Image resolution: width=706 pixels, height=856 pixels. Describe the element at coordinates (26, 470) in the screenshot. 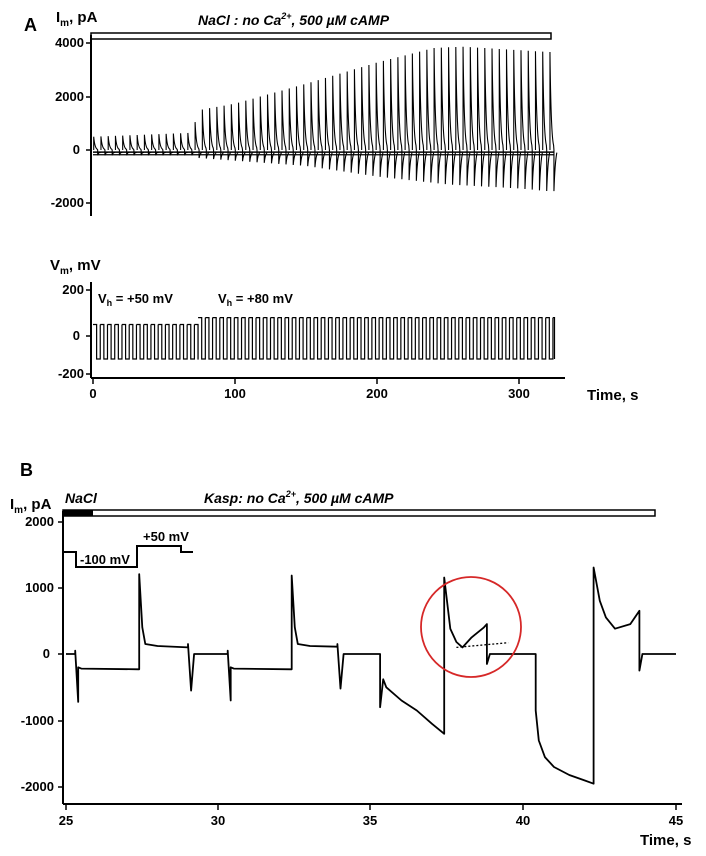

I see `panel-b-letter: B` at that location.